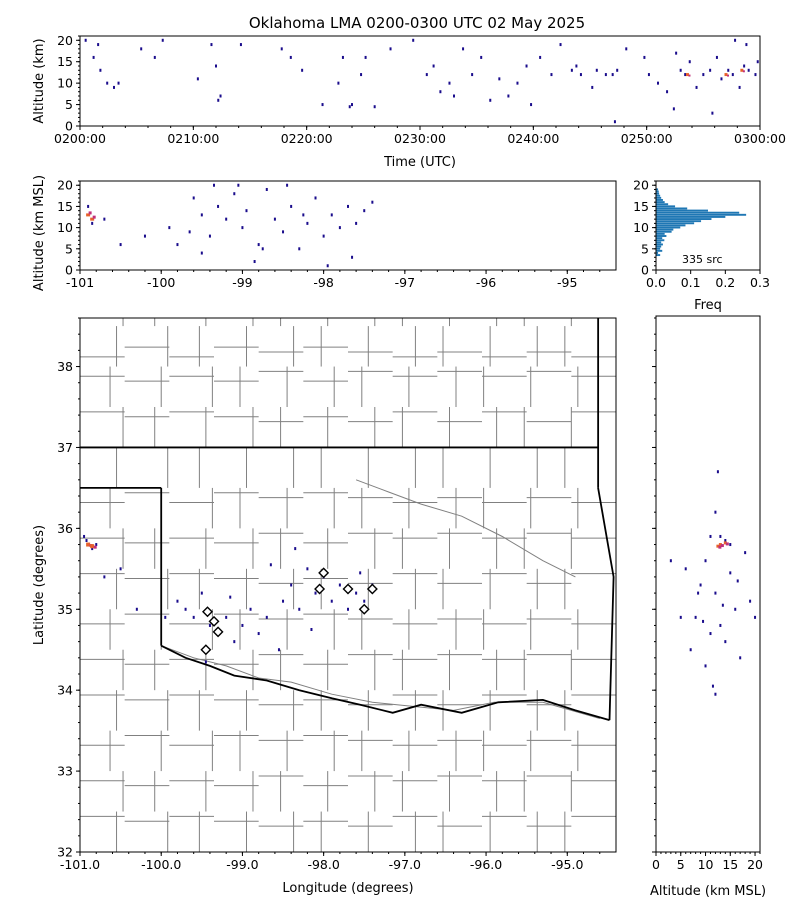 Image resolution: width=800 pixels, height=900 pixels. What do you see at coordinates (691, 282) in the screenshot?
I see `panel3-x-tick-label: 0.1` at bounding box center [691, 282].